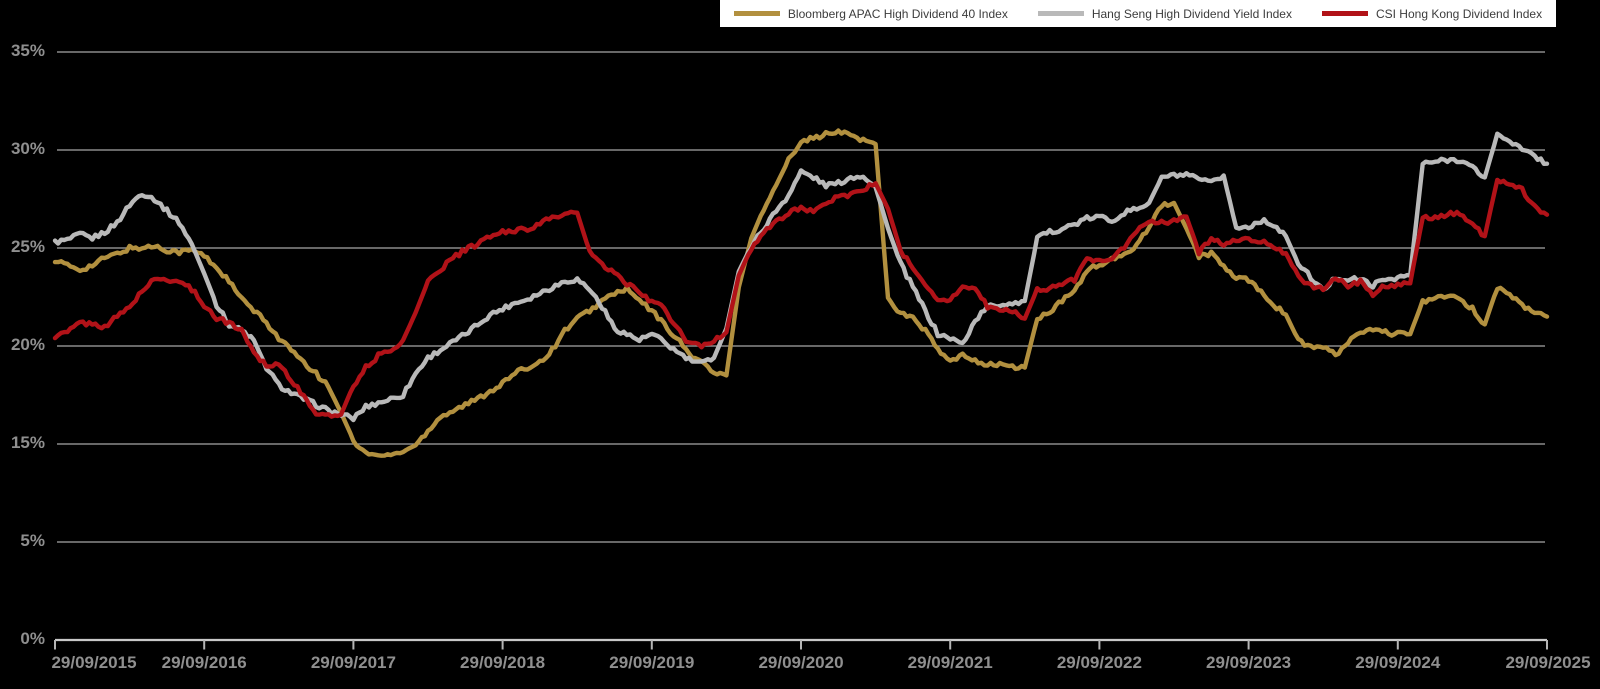  I want to click on legend-label: Hang Seng High Dividend Yield Index, so click(1191, 13).